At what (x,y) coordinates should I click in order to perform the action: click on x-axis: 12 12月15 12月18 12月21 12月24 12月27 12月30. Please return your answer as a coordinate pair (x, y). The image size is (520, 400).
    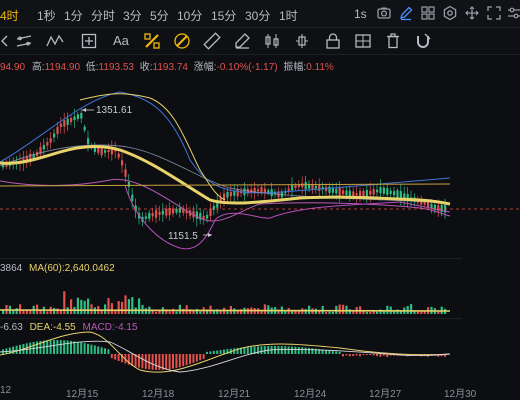
    Looking at the image, I should click on (260, 391).